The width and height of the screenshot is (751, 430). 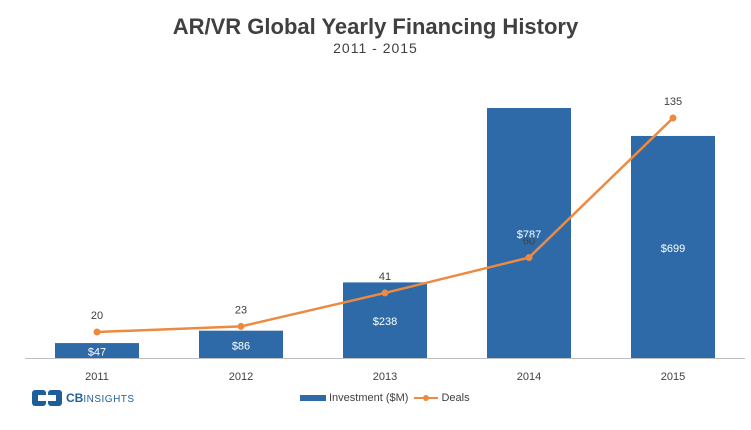 I want to click on deals-label-2015: 135, so click(x=673, y=102).